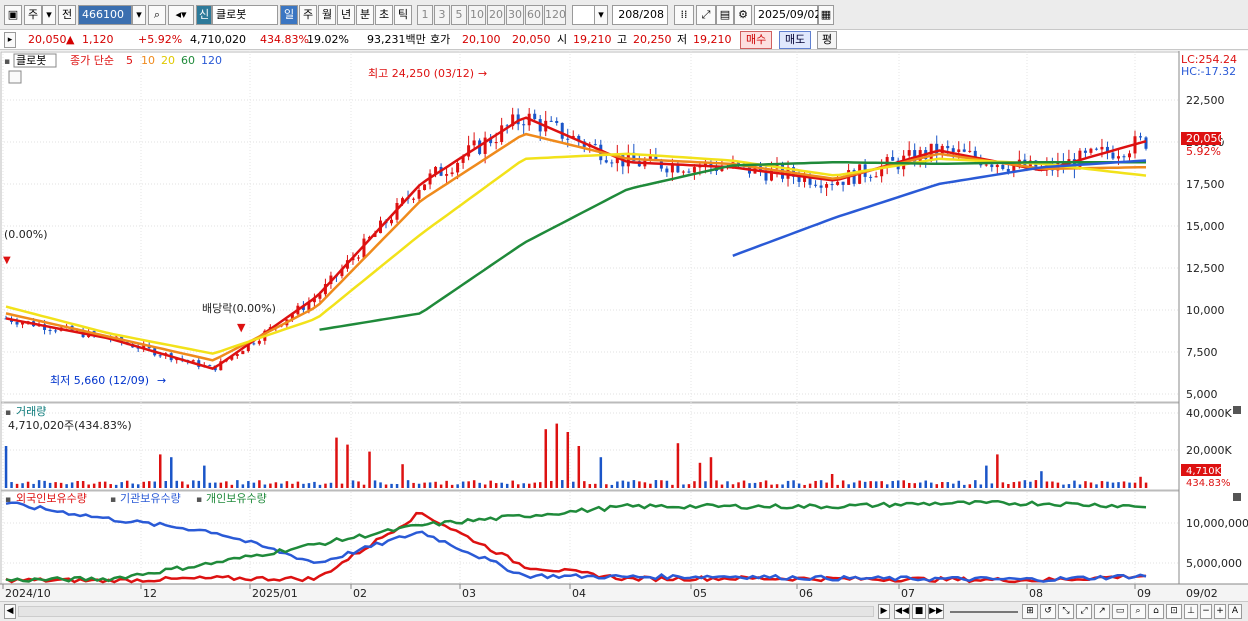  I want to click on minute-button-3: 10, so click(477, 15).